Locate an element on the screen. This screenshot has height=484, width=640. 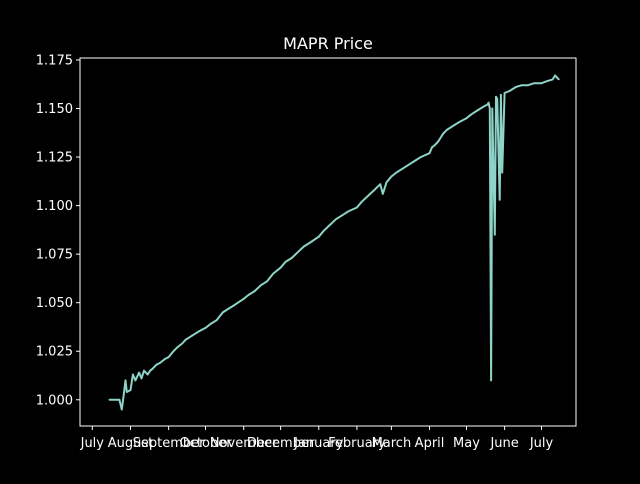
y-tick-label: 1.000 is located at coordinates (54, 400).